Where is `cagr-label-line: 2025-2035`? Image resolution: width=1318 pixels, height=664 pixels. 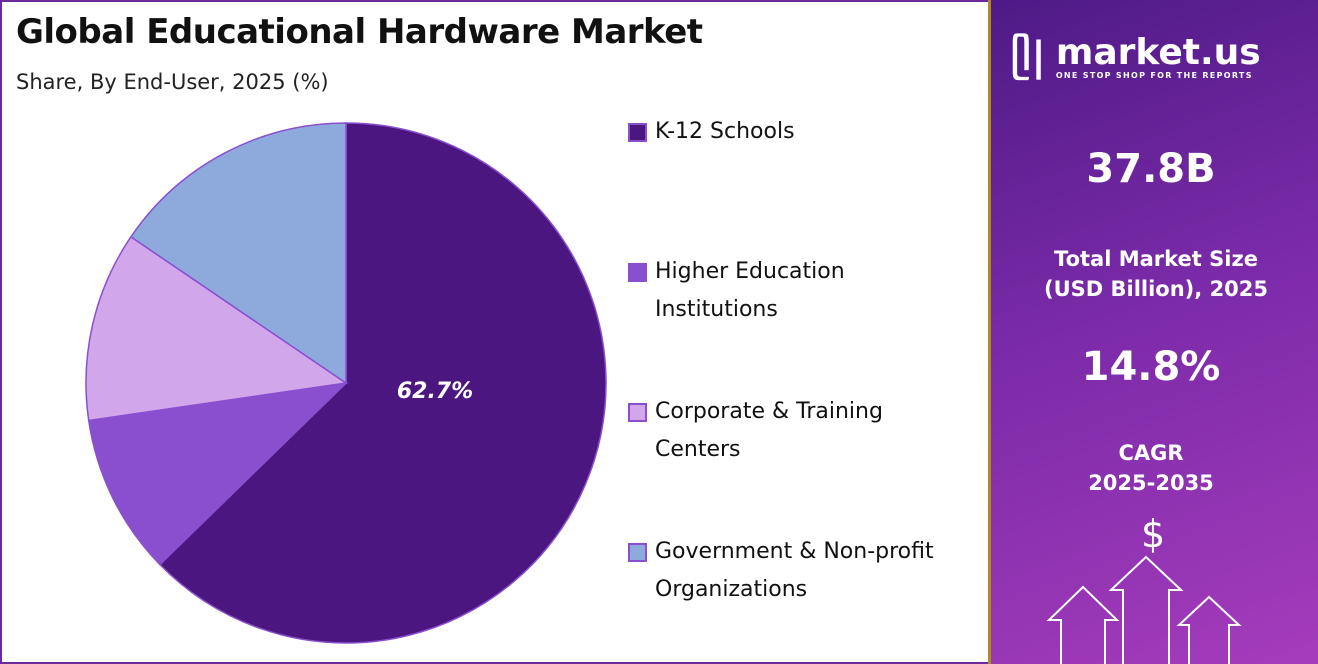
cagr-label-line: 2025-2035 is located at coordinates (1151, 483).